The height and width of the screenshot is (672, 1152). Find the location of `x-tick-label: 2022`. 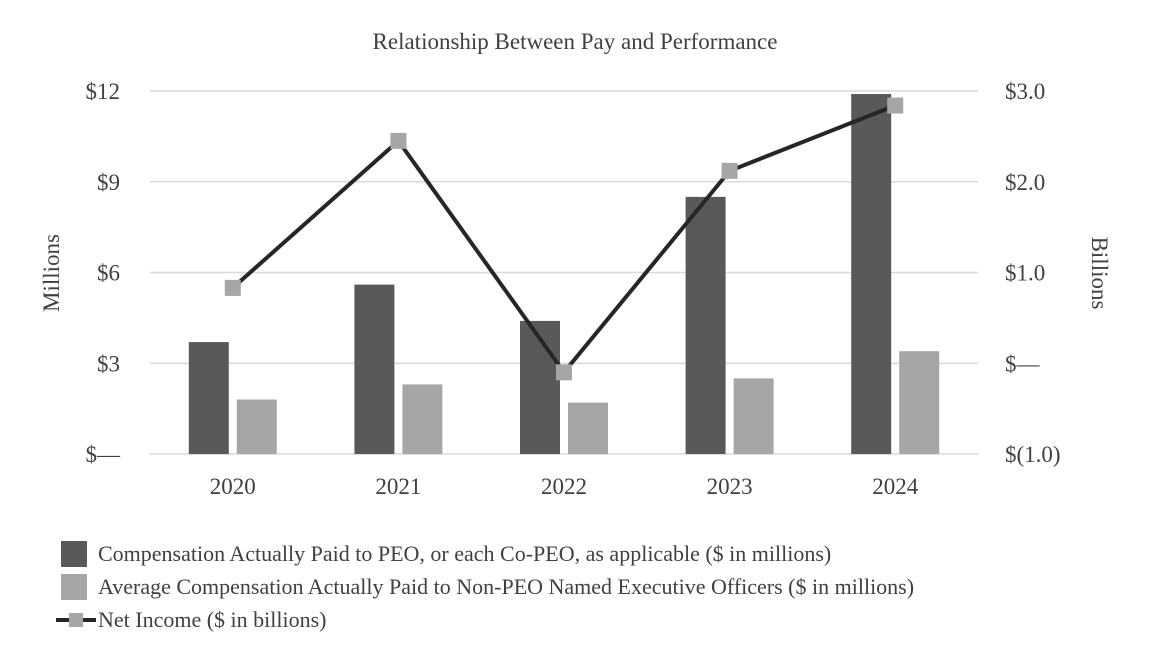

x-tick-label: 2022 is located at coordinates (564, 486).